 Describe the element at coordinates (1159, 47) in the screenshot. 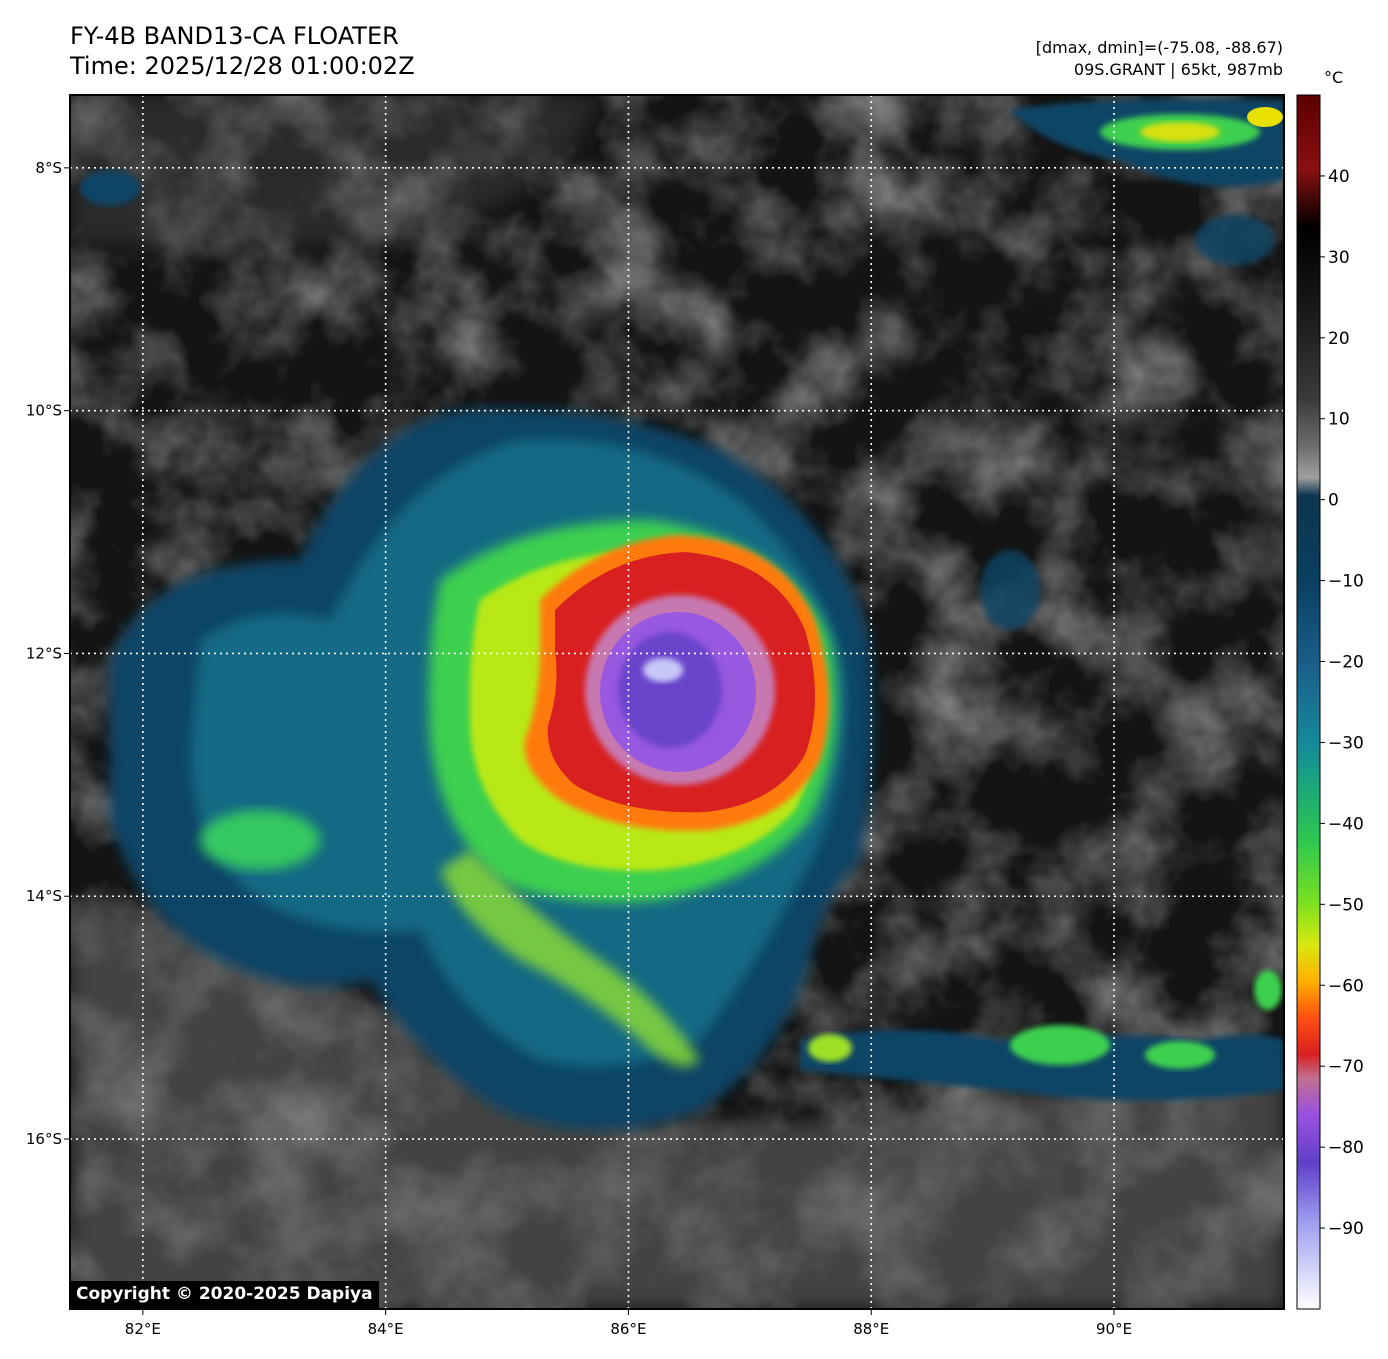

I see `dmax-dmin-text: [dmax, dmin]=(-75.08, -88.67)` at that location.